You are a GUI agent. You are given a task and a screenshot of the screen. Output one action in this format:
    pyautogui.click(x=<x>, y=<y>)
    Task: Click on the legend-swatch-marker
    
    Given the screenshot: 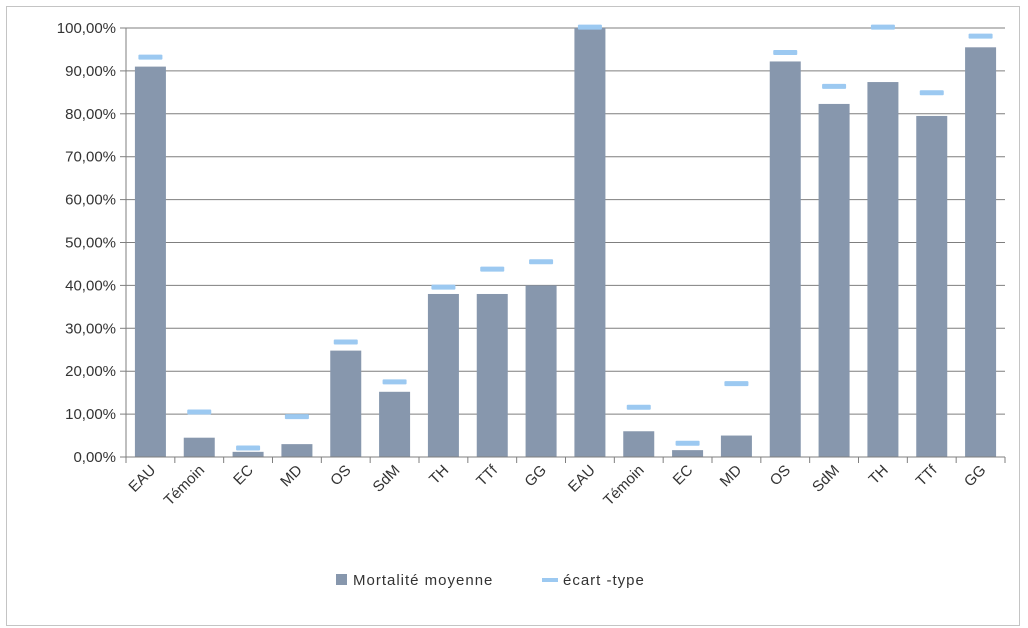 What is the action you would take?
    pyautogui.click(x=550, y=580)
    